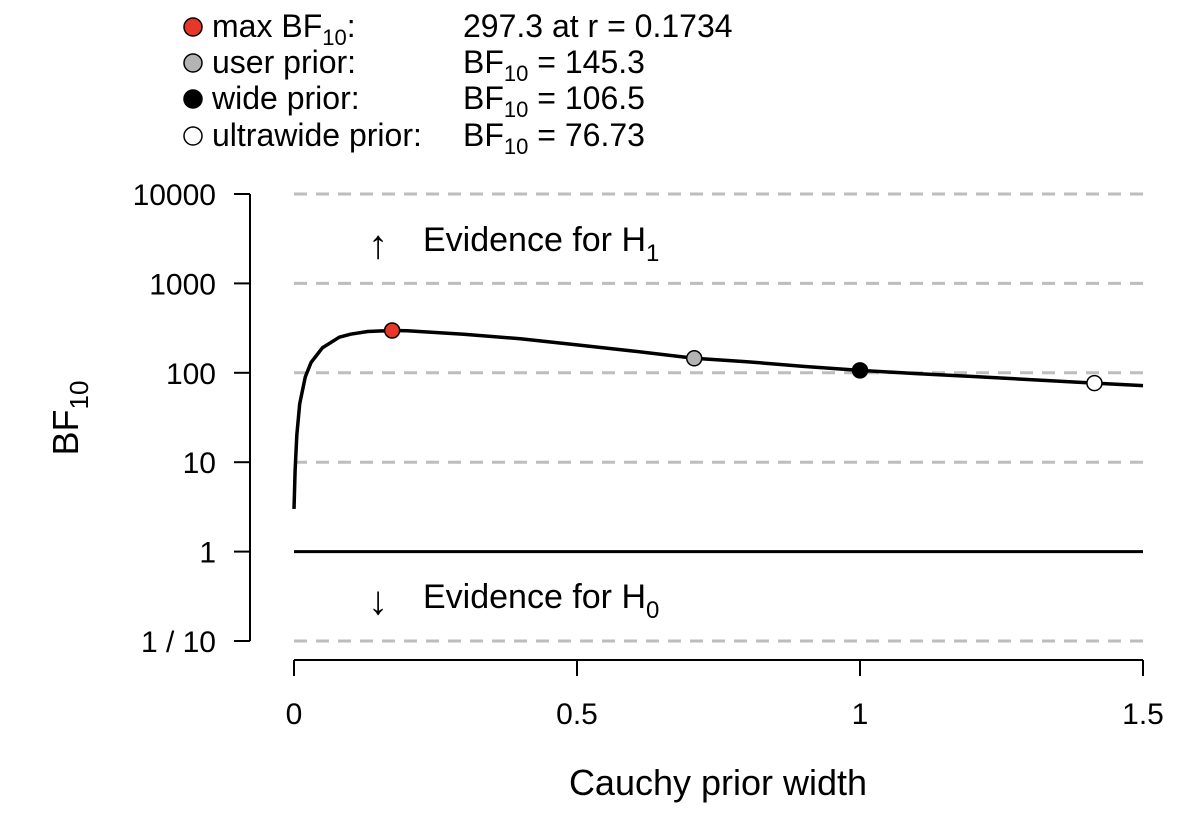  I want to click on legend-label: ultrawide prior:, so click(317, 135).